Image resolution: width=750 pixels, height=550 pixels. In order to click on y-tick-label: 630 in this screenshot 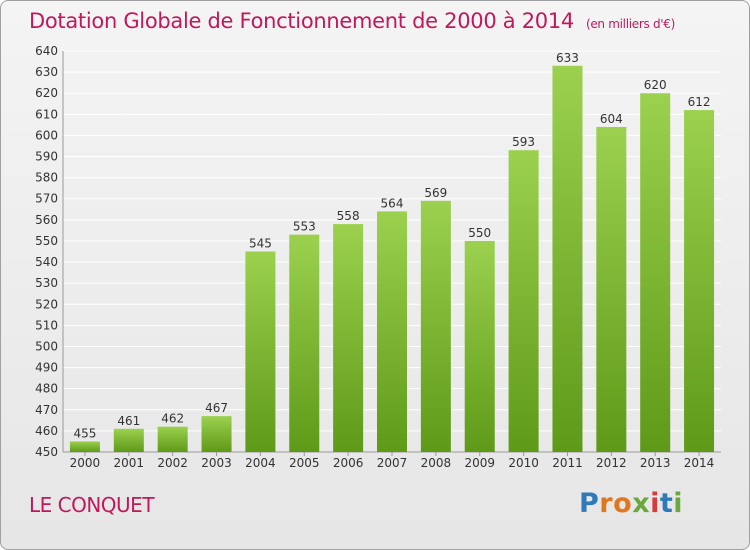, I will do `click(46, 72)`.